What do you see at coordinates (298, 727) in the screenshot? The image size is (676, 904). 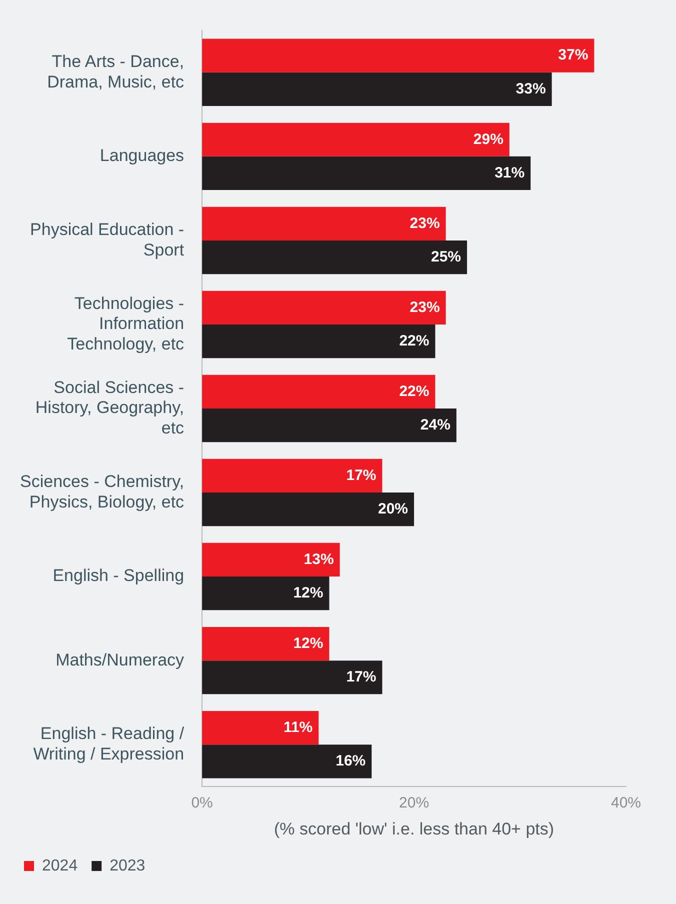 I see `data-label: 11%` at bounding box center [298, 727].